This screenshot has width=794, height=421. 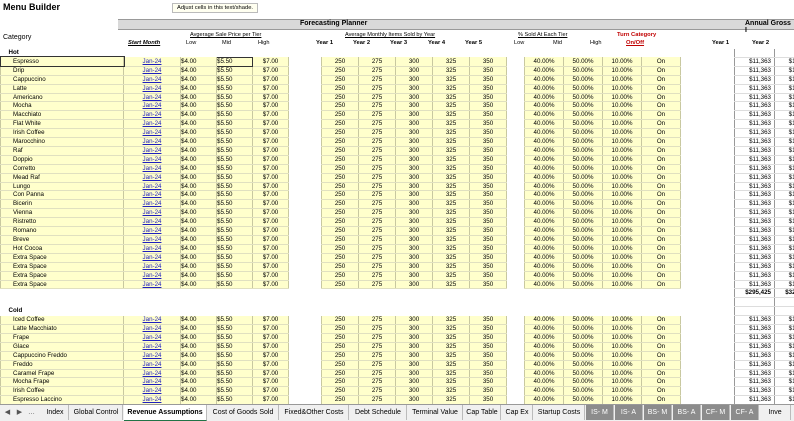 I want to click on item-name-cell: Cappuccino, so click(x=62, y=79).